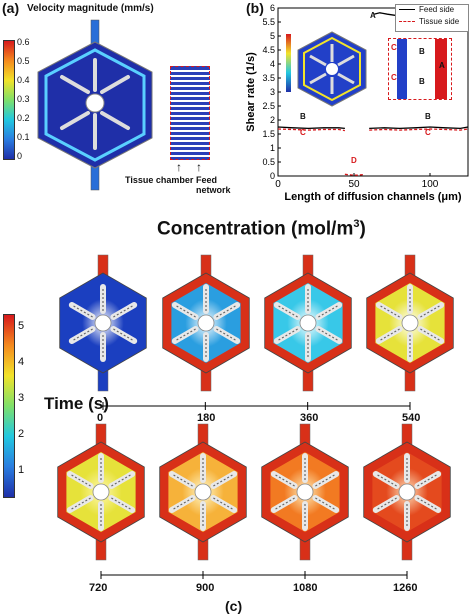 Image resolution: width=474 pixels, height=616 pixels. I want to click on velocity-colorbar-ticks: 0.6 0.5 0.4 0.3 0.2 0.1 0, so click(29, 100).